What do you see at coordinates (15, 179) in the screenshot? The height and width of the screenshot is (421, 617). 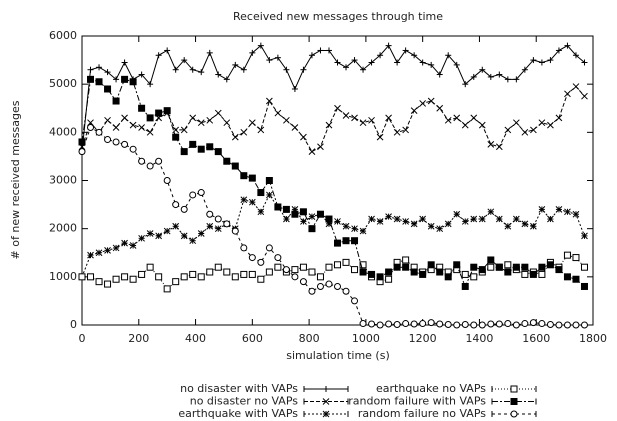 I see `y-axis-label: # of new received messages` at bounding box center [15, 179].